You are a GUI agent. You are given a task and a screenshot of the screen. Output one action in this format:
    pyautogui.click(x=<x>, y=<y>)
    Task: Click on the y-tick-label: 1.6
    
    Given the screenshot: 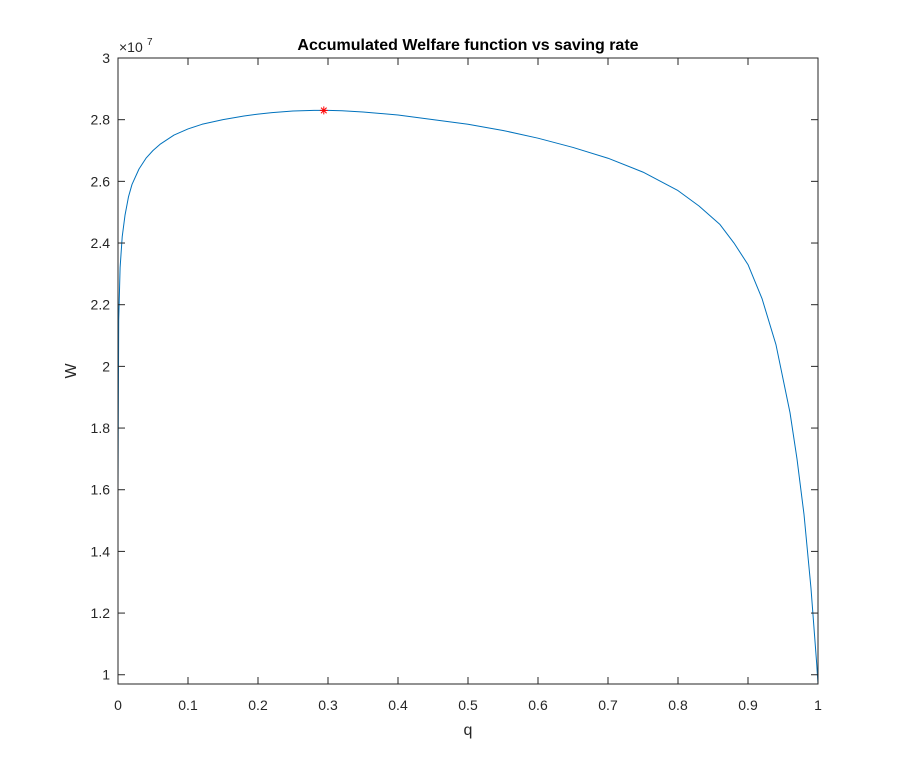 What is the action you would take?
    pyautogui.click(x=101, y=490)
    